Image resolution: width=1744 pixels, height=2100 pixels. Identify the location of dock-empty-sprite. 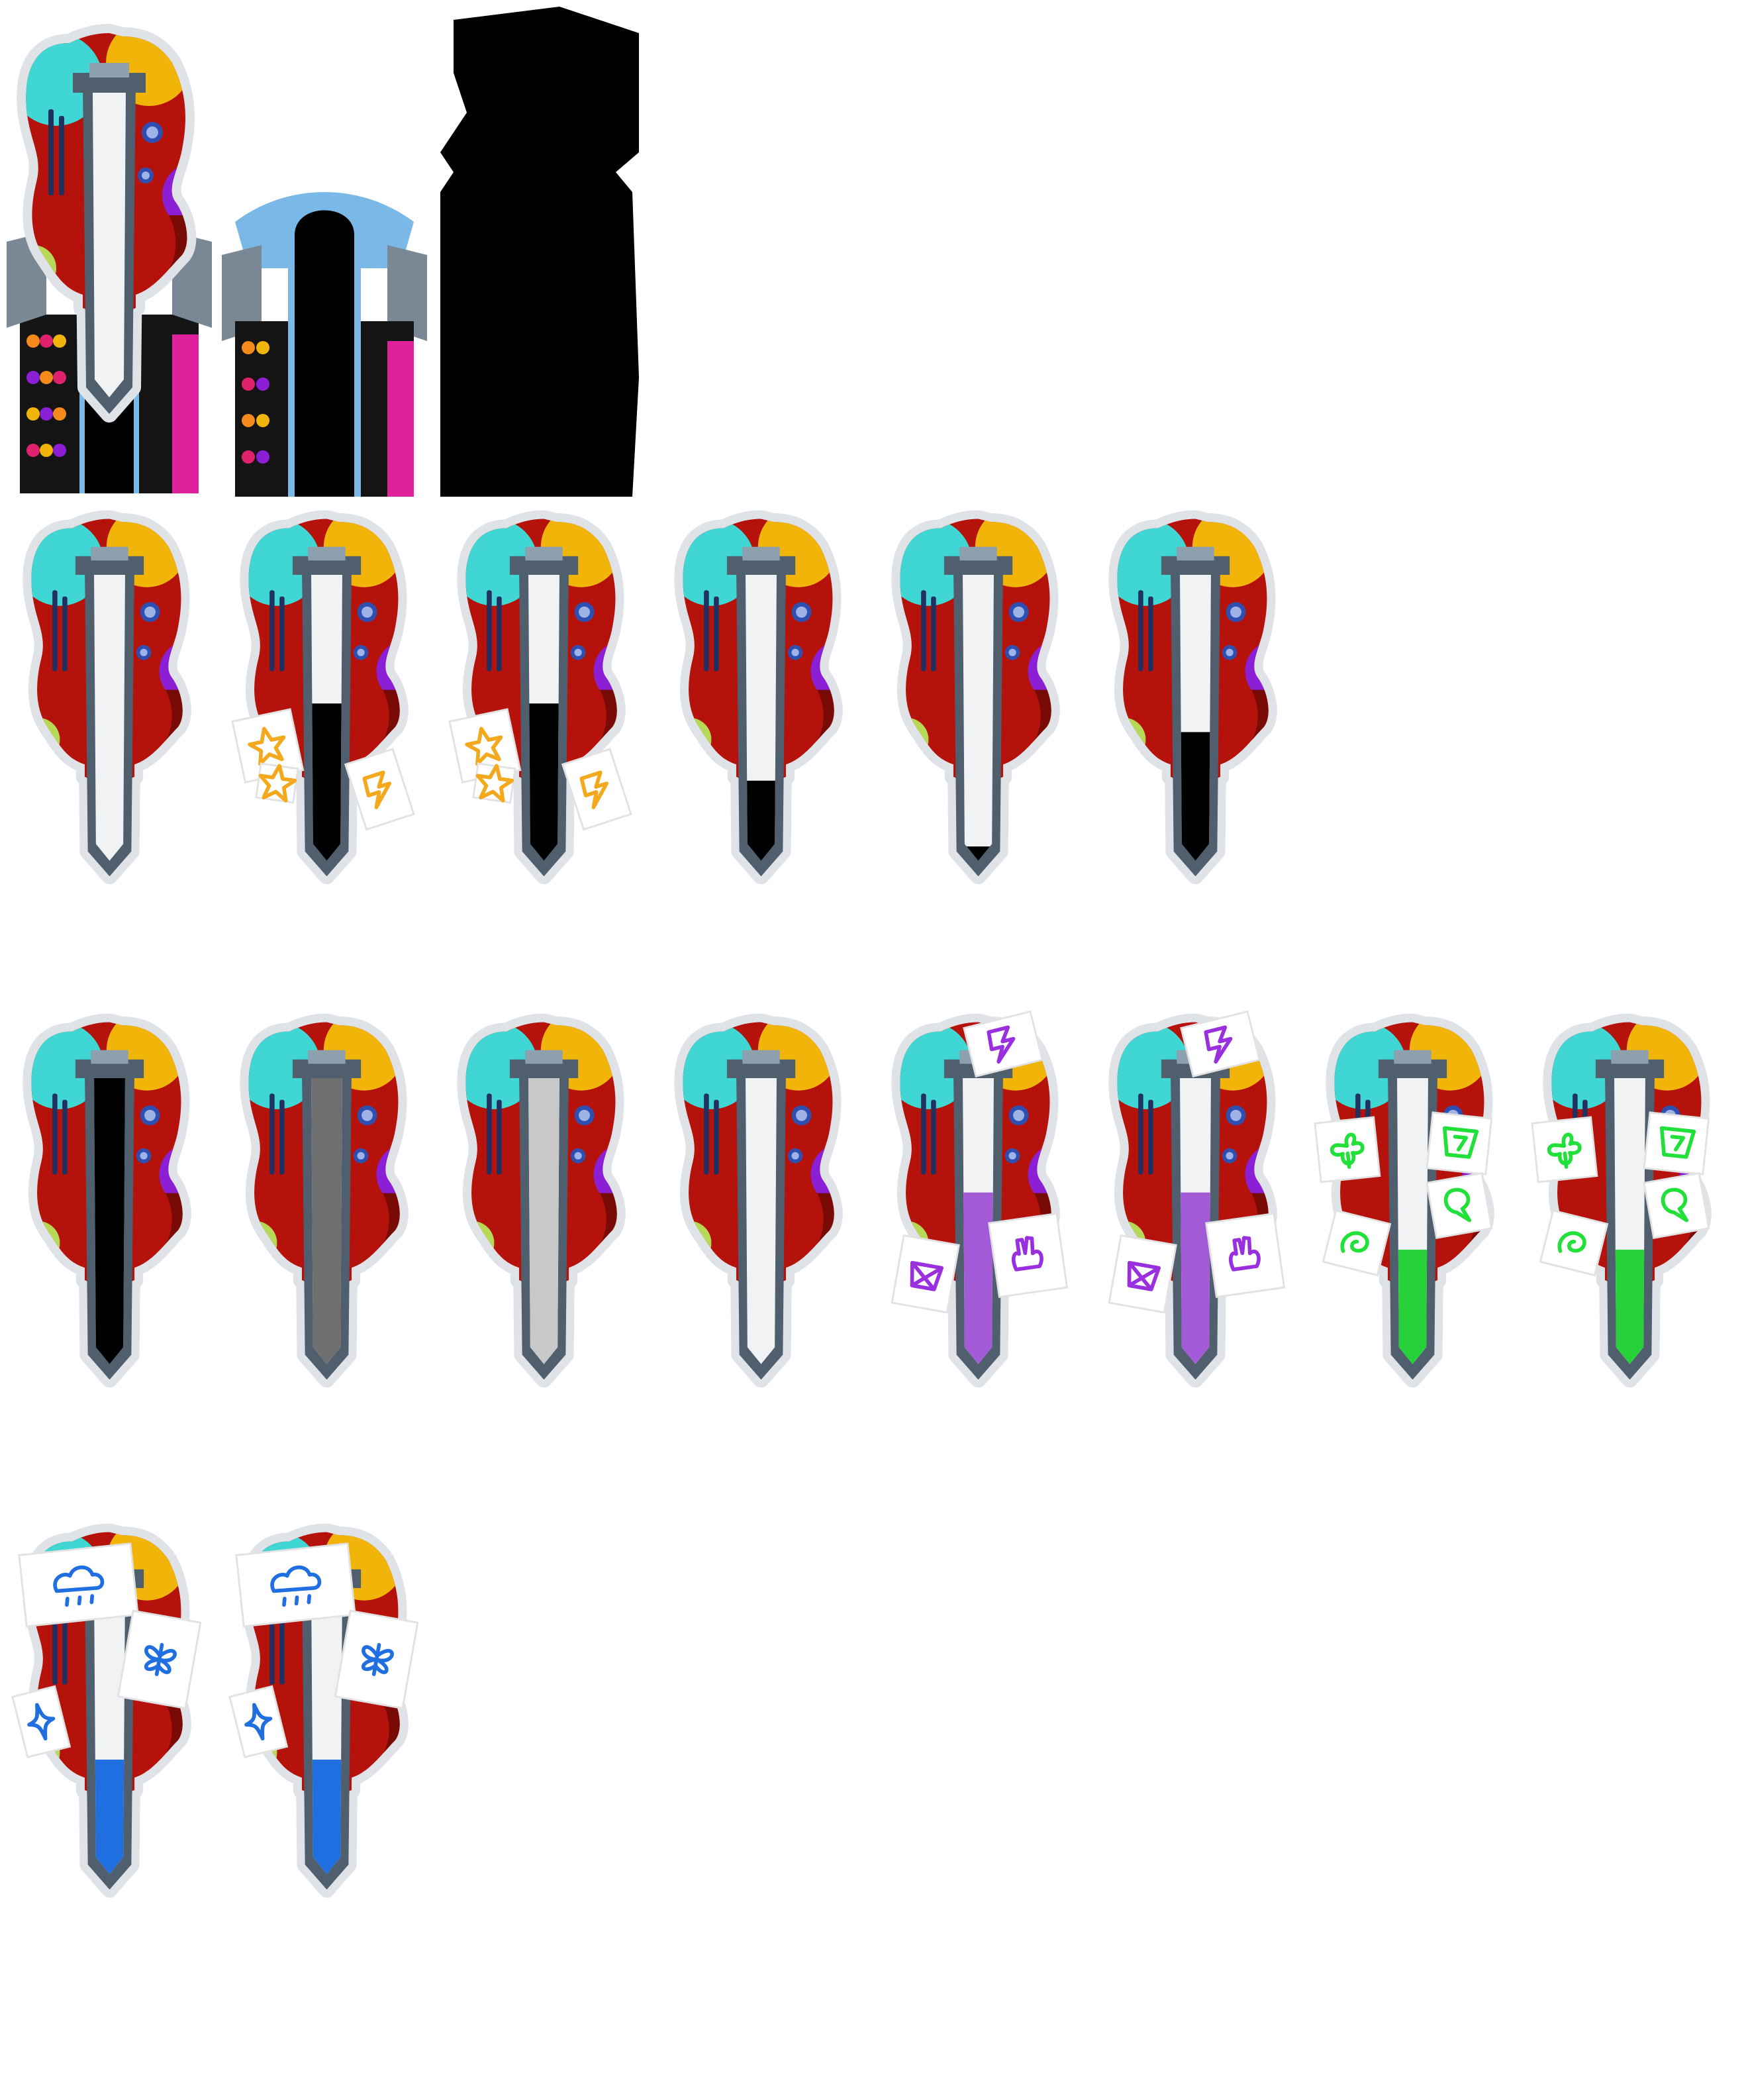
(324, 345).